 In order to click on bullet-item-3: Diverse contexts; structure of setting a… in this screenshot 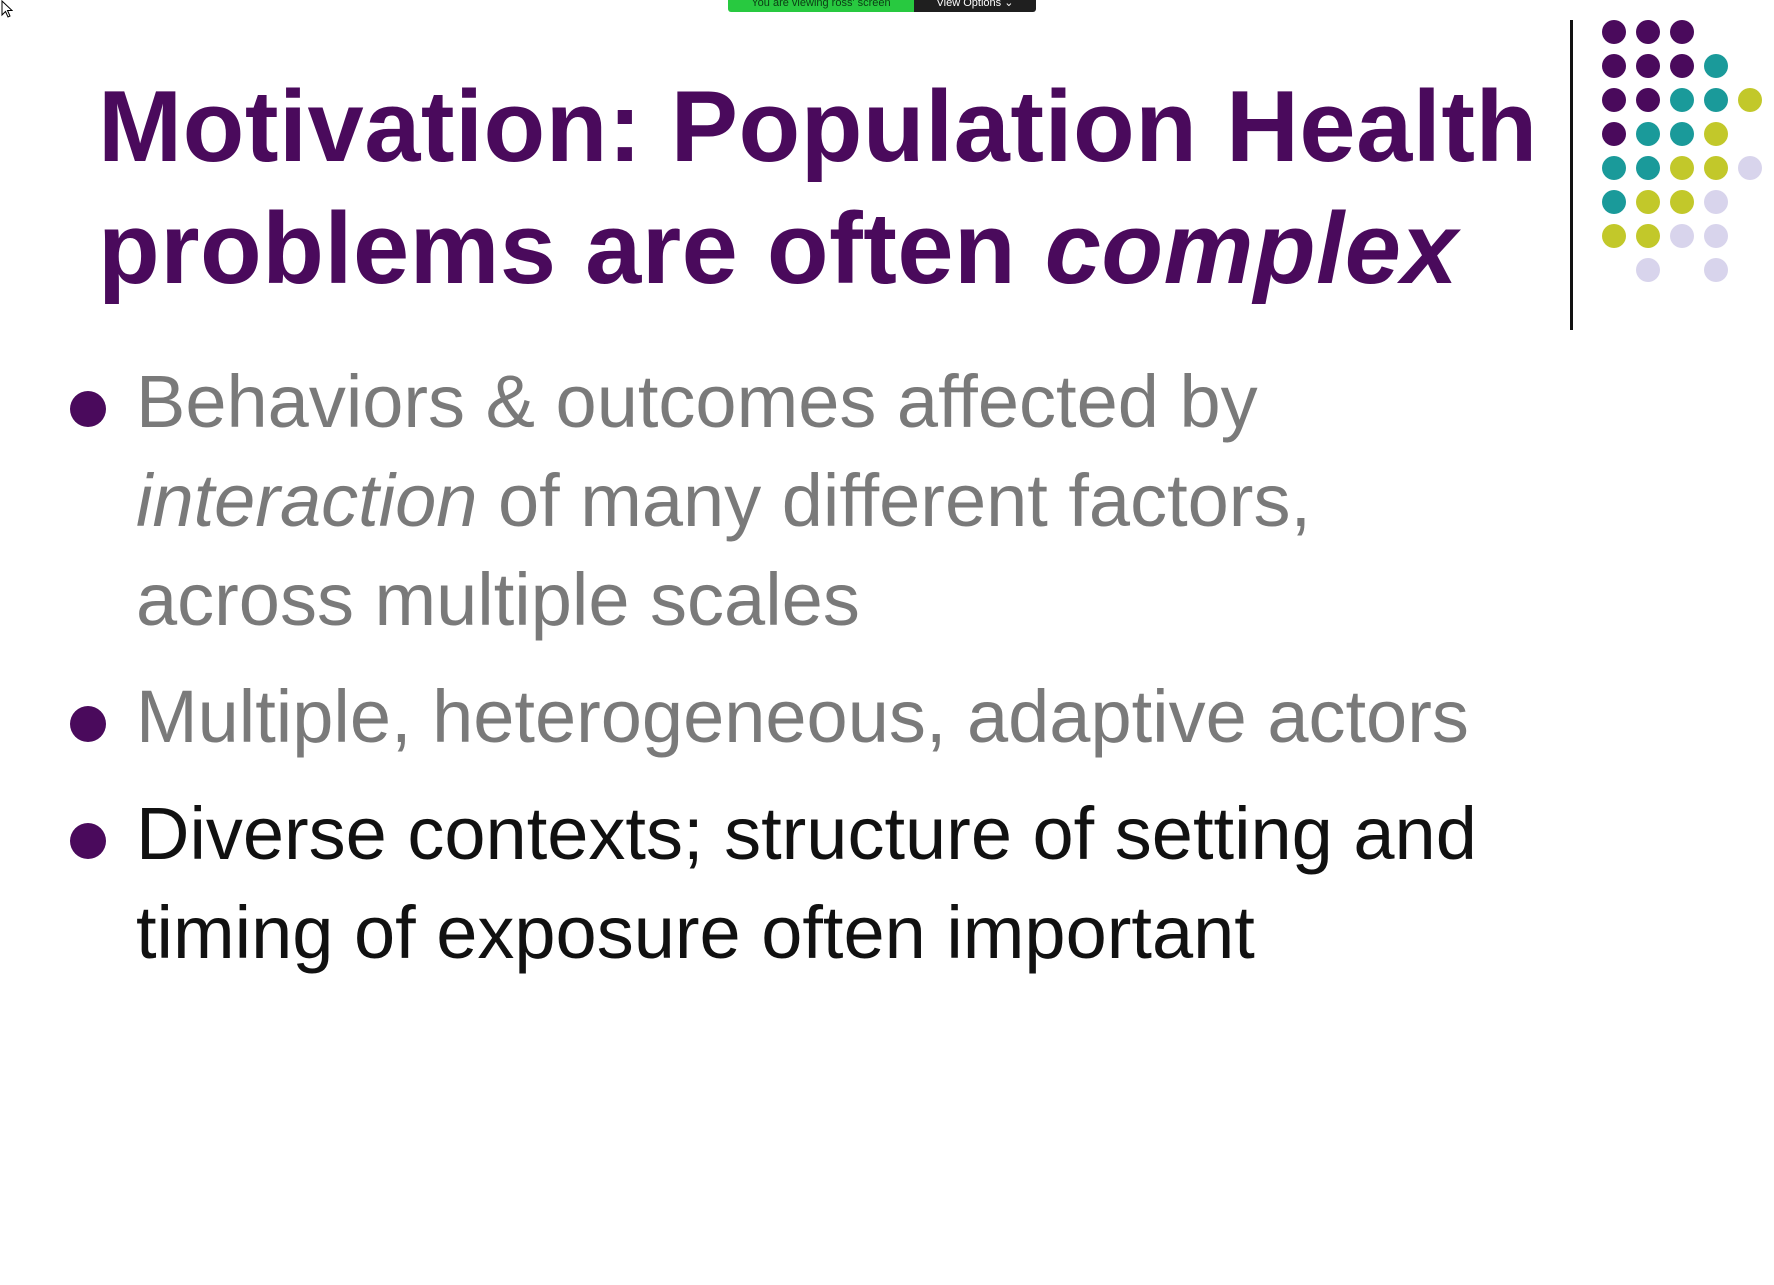, I will do `click(848, 883)`.